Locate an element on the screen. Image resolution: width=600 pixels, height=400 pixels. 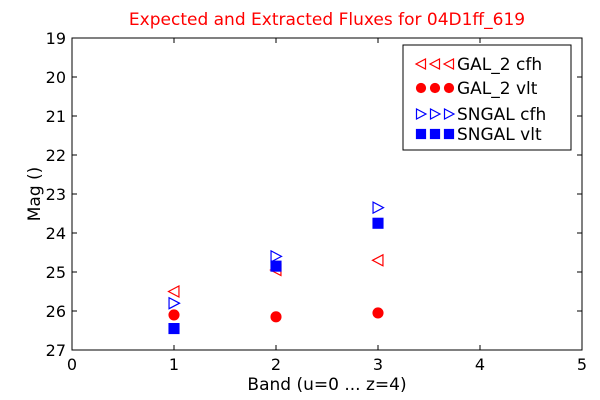
x-axis-label: Band (u=0 ... z=4) is located at coordinates (326, 385).